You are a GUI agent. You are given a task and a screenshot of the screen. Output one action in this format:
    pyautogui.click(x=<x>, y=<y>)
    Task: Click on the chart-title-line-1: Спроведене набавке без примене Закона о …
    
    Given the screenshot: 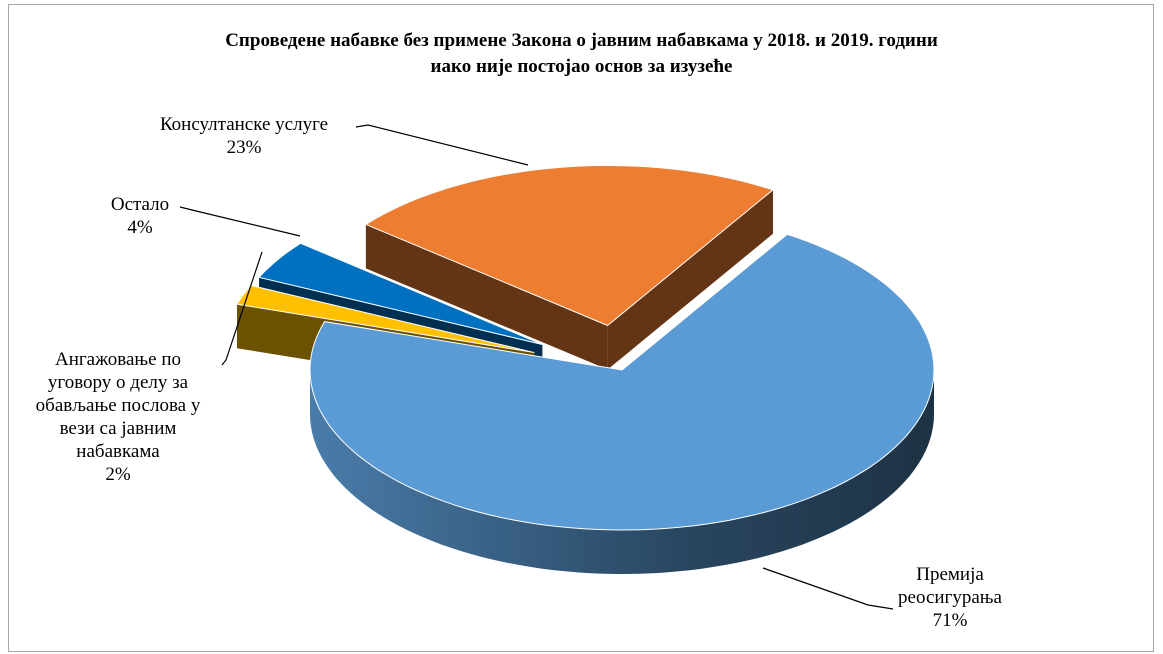 What is the action you would take?
    pyautogui.click(x=581, y=40)
    